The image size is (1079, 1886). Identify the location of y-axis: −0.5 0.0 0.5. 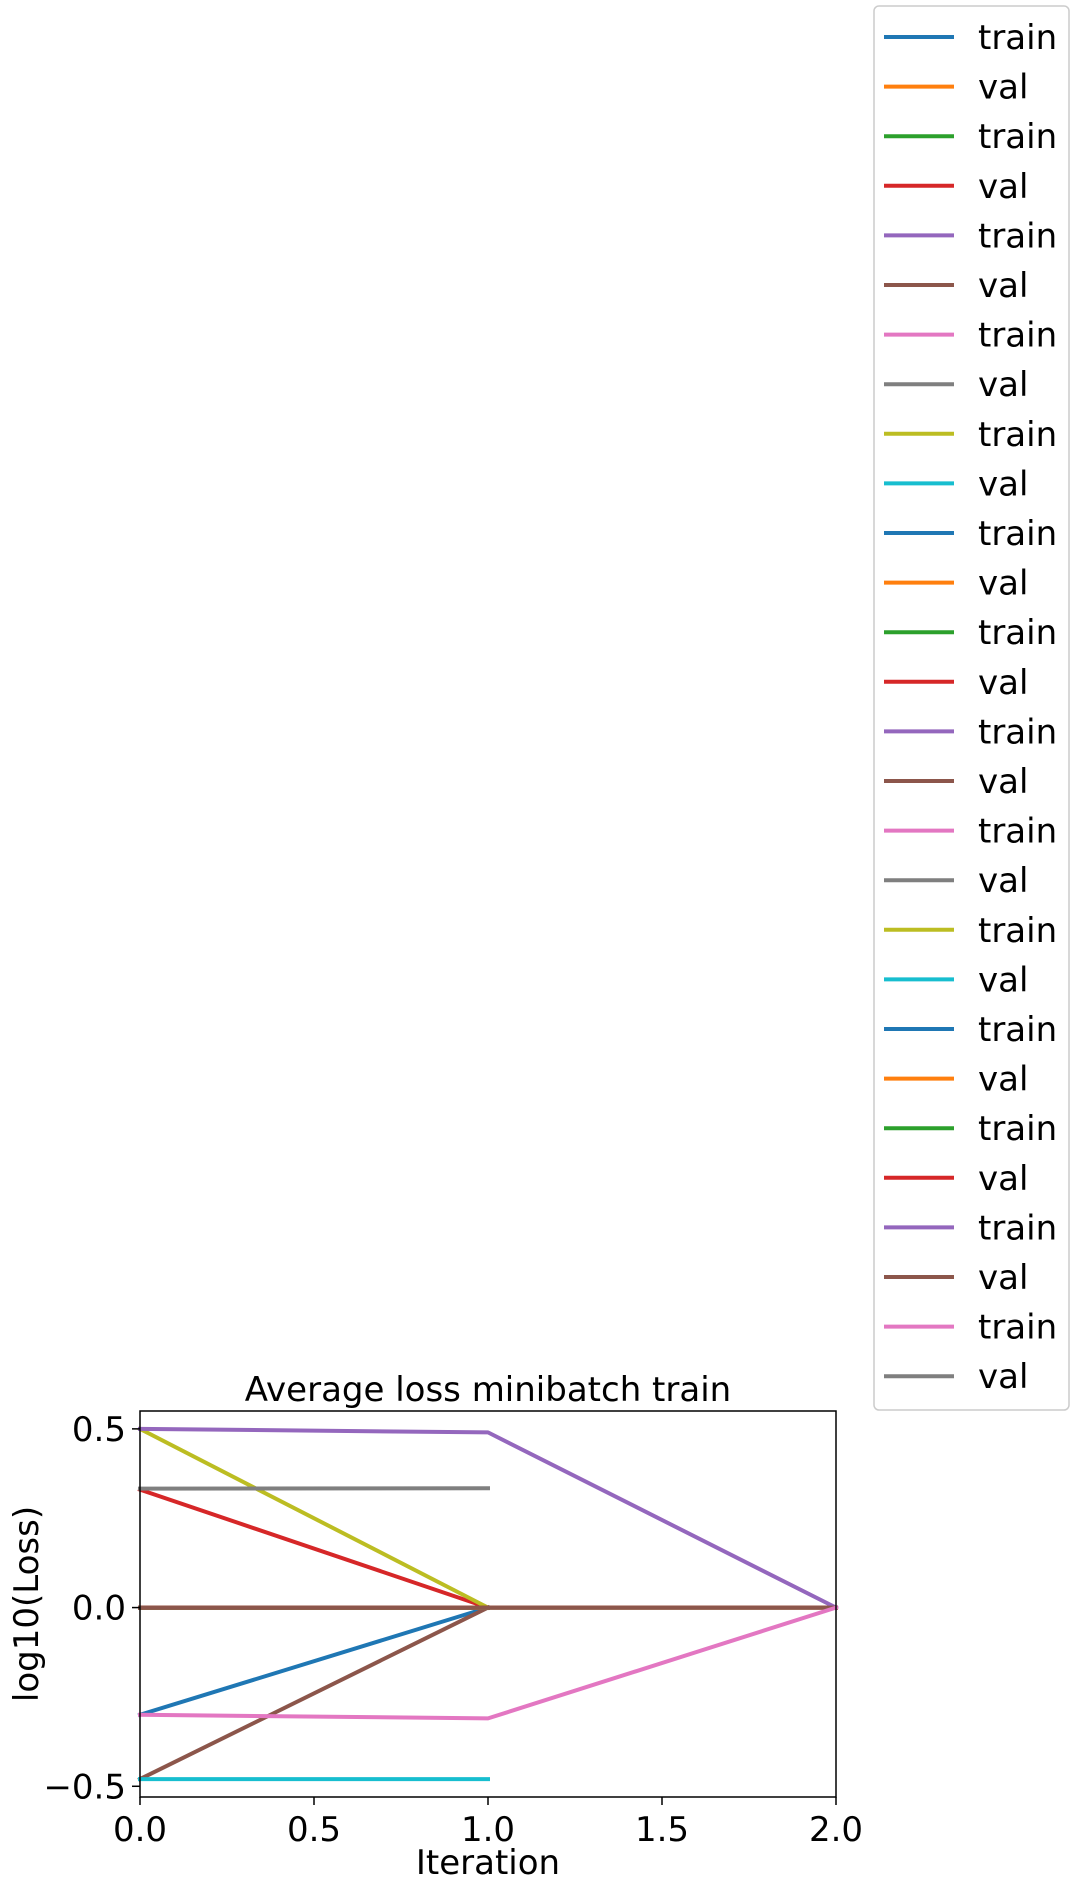
(91, 1608).